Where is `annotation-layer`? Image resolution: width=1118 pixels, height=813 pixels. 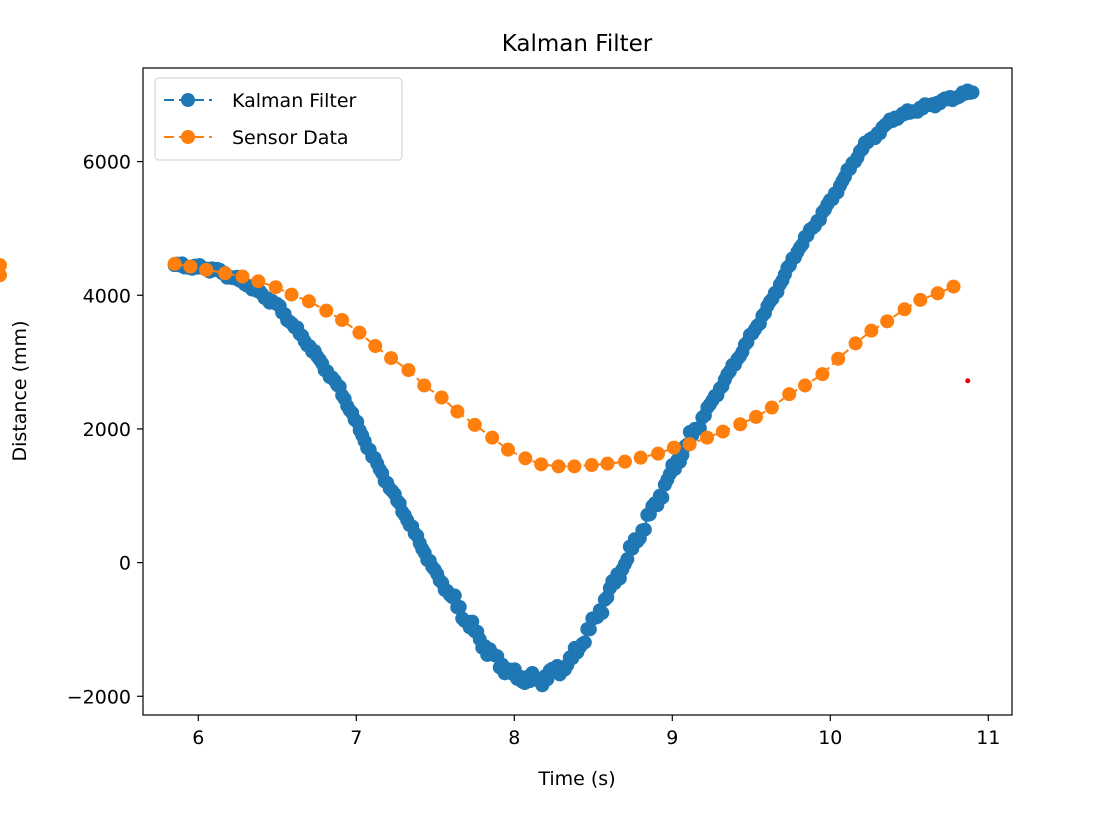
annotation-layer is located at coordinates (967, 380).